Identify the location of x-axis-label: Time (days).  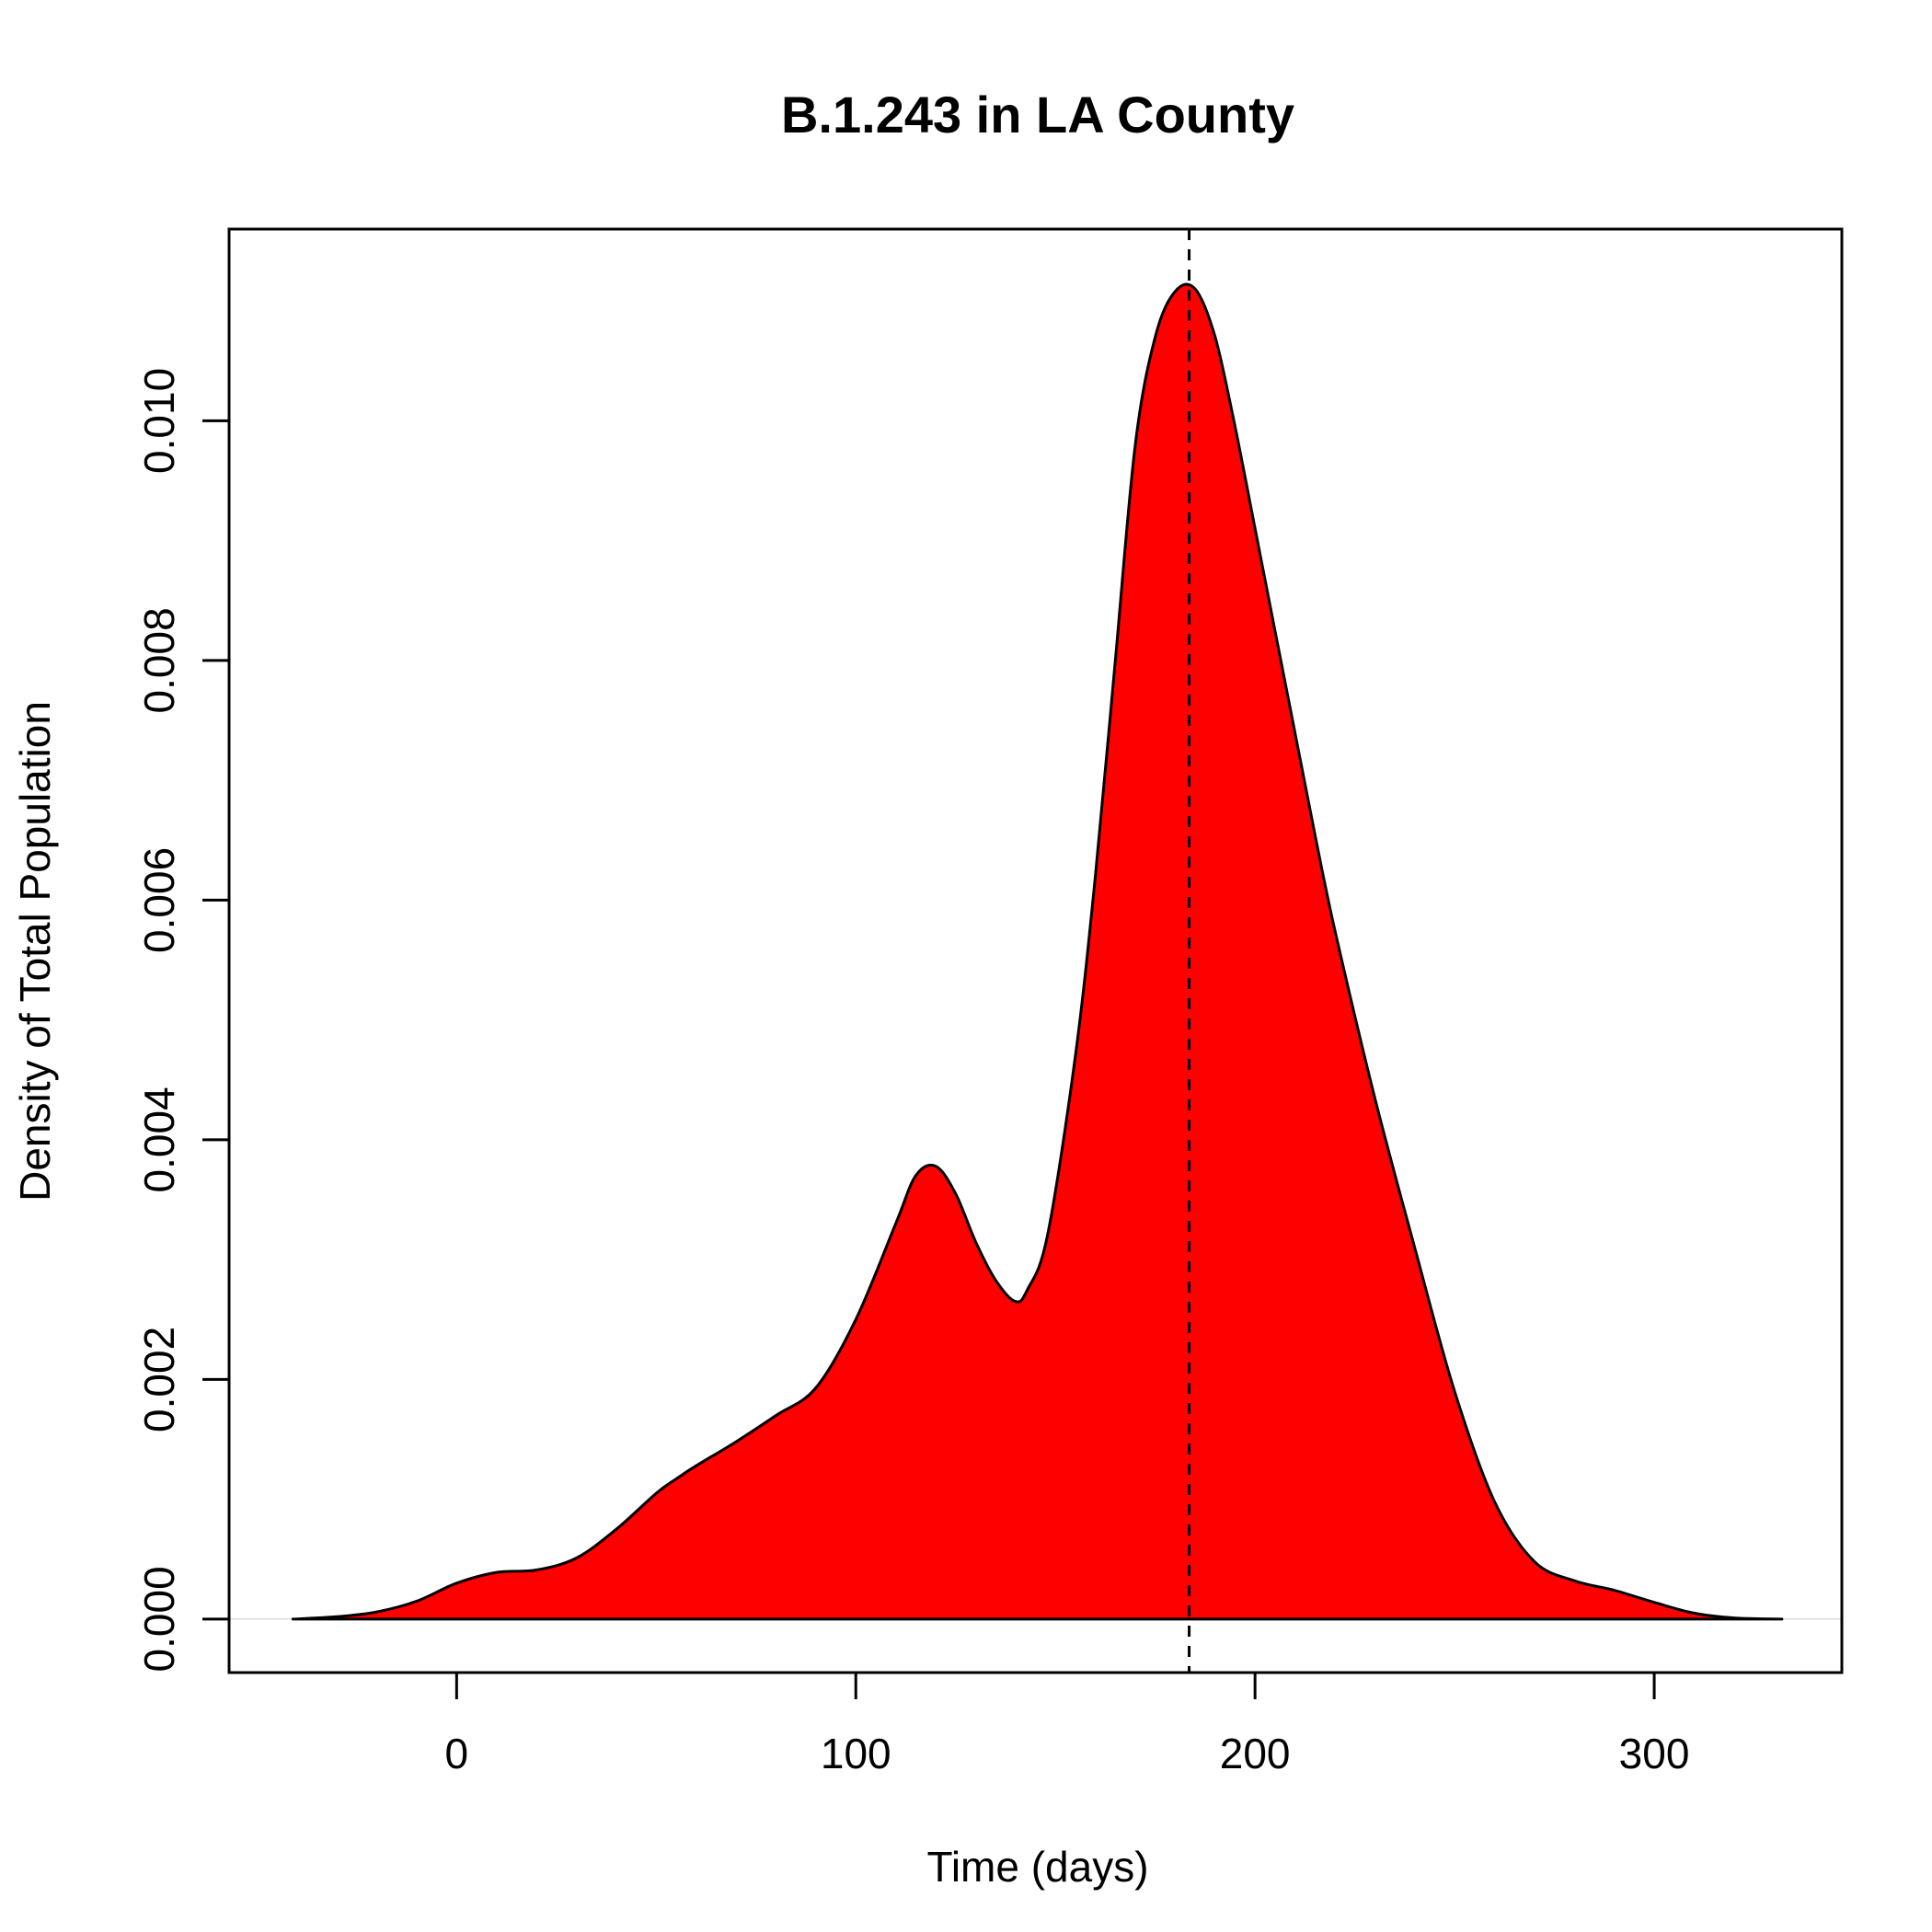
(1037, 1867).